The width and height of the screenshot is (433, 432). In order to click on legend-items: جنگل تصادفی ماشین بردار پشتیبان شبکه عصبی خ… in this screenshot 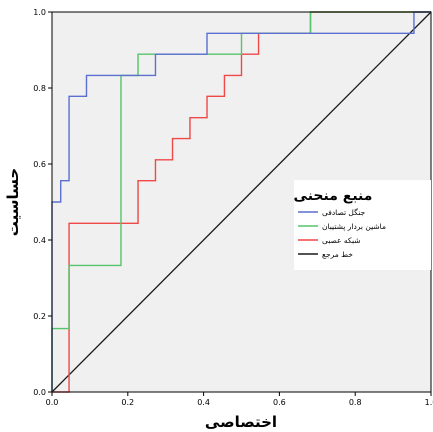, I will do `click(342, 233)`.